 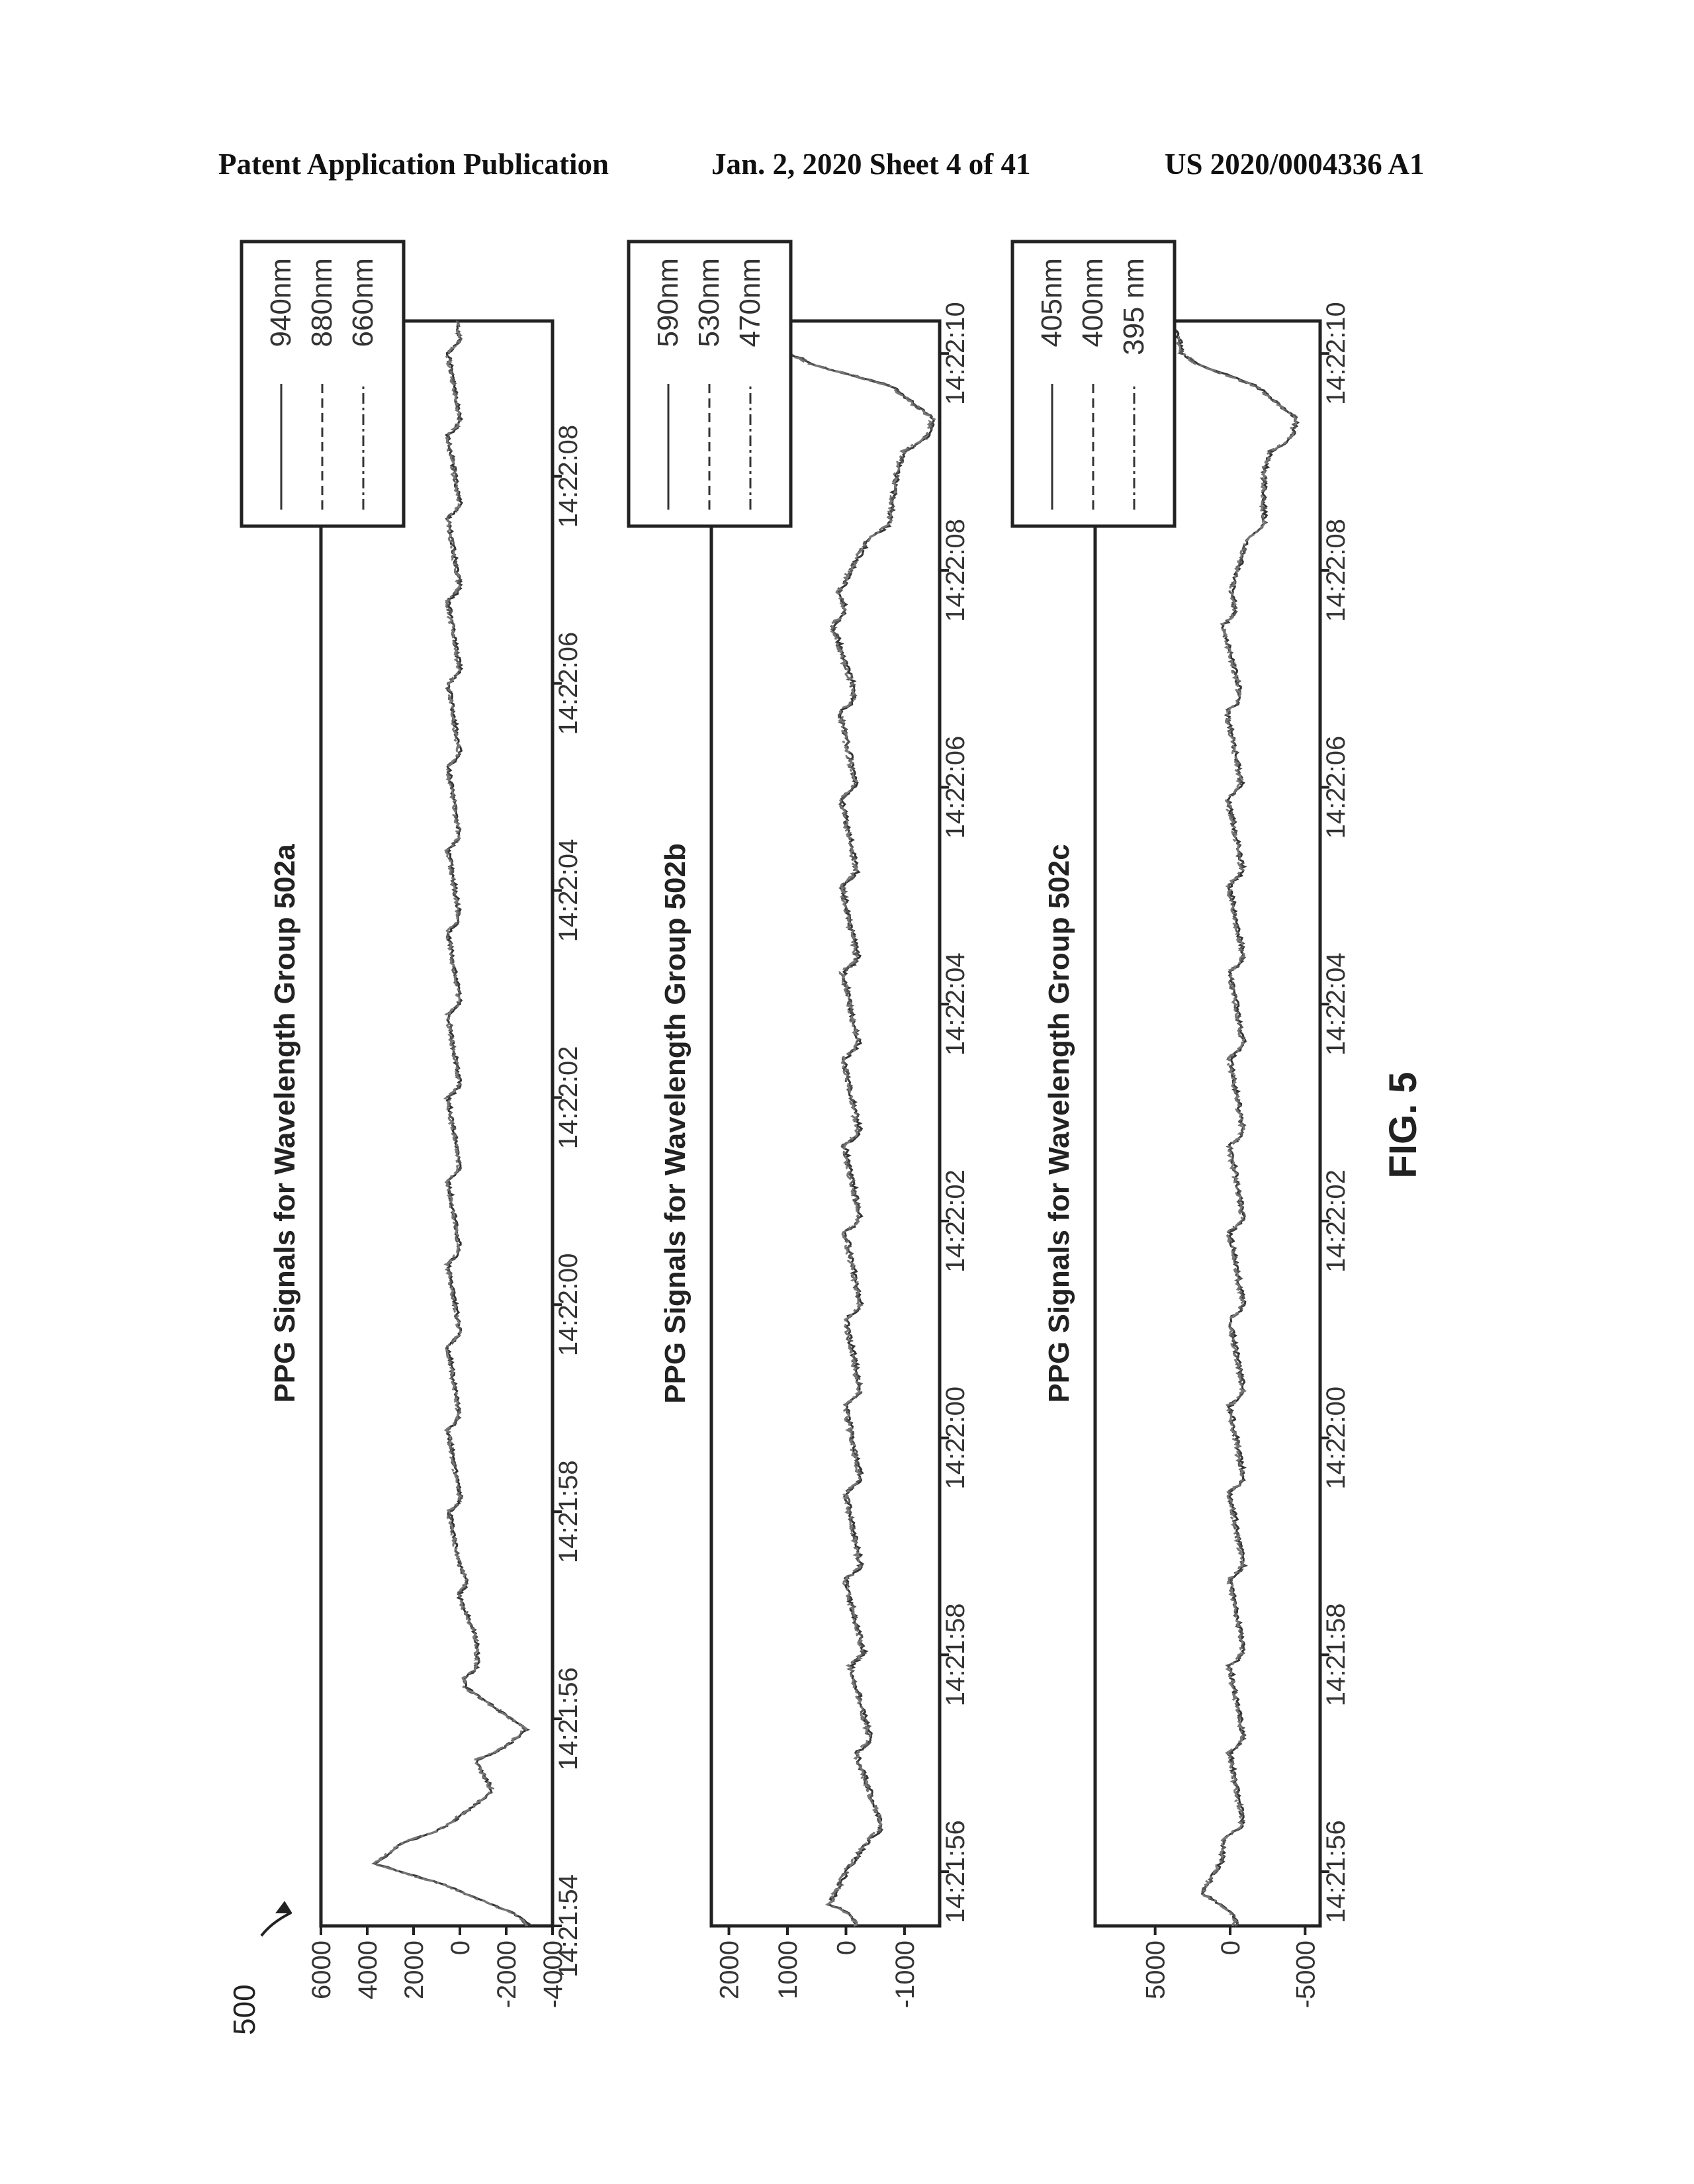 I want to click on legend-label: 530nm, so click(x=709, y=302).